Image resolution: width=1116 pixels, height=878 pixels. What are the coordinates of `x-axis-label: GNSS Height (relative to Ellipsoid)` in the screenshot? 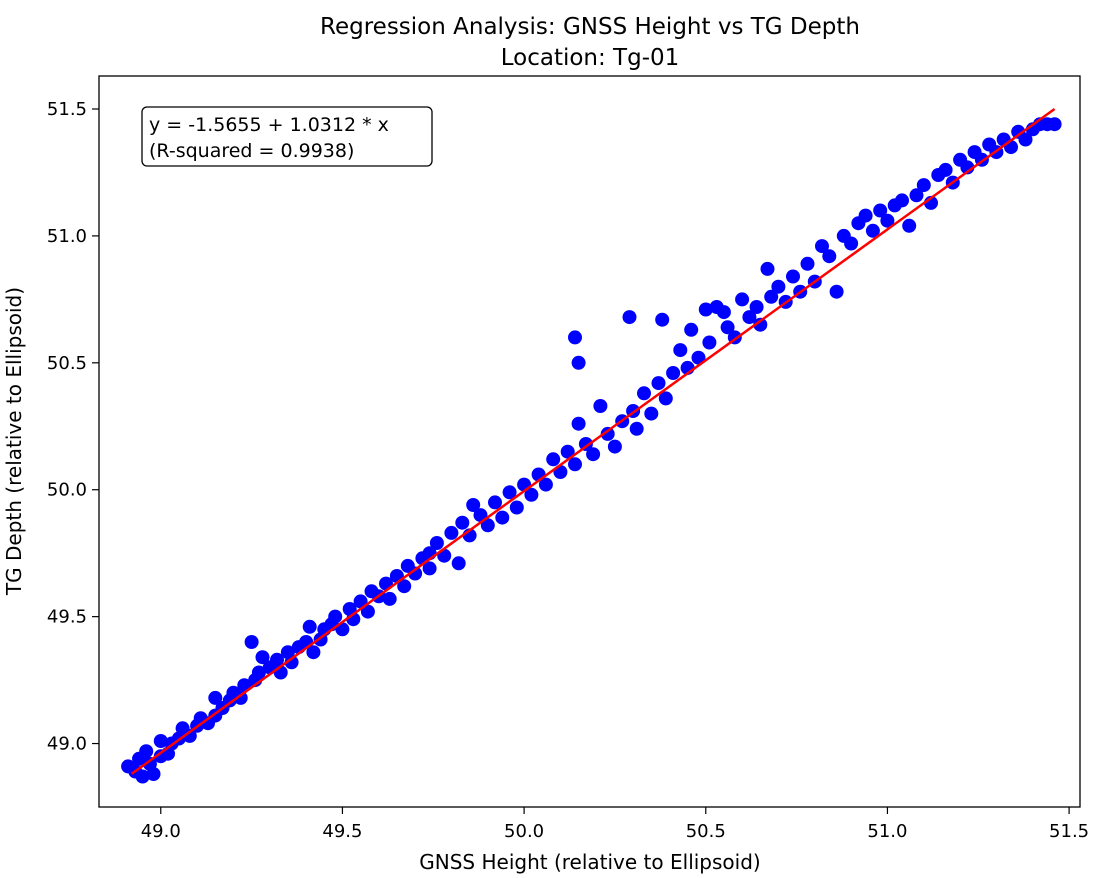 It's located at (589, 862).